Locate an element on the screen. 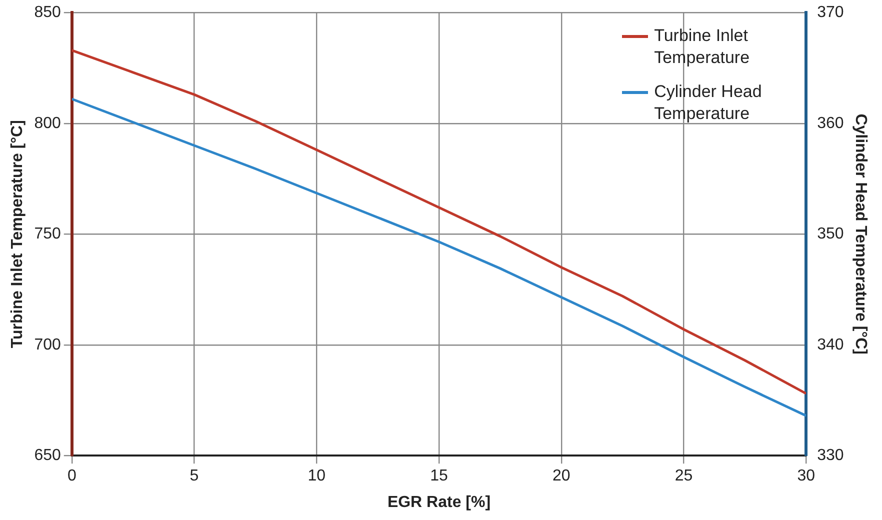  x-tick-label: 20 is located at coordinates (561, 476).